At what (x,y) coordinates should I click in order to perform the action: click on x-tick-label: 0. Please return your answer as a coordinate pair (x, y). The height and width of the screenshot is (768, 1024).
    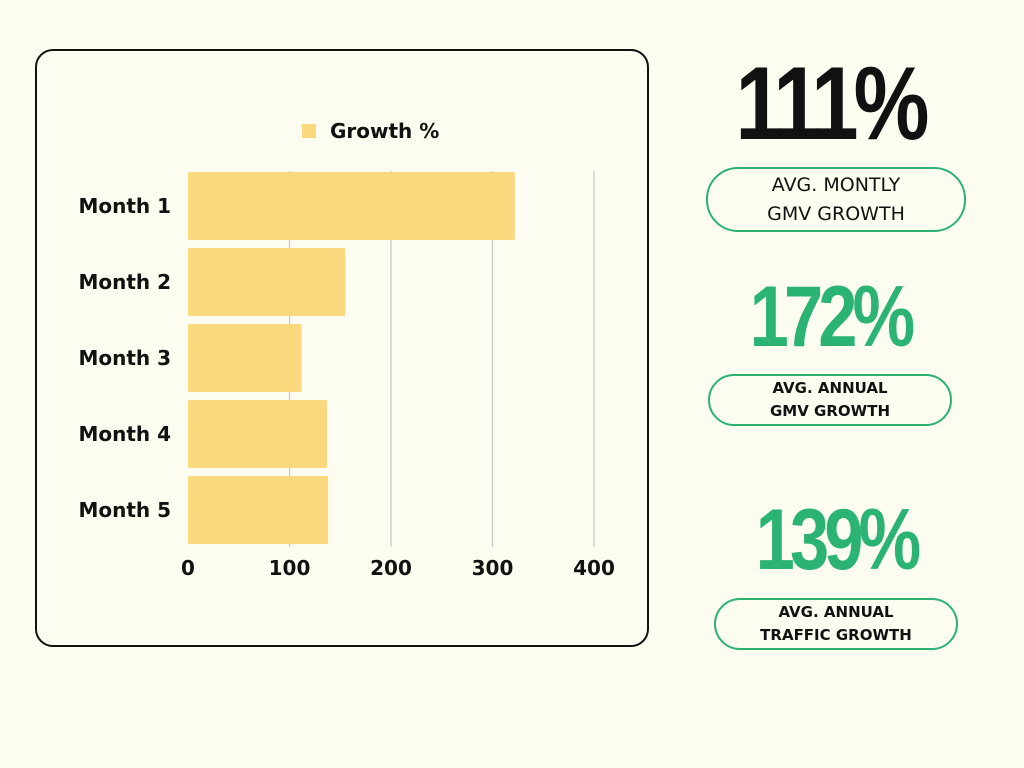
    Looking at the image, I should click on (188, 568).